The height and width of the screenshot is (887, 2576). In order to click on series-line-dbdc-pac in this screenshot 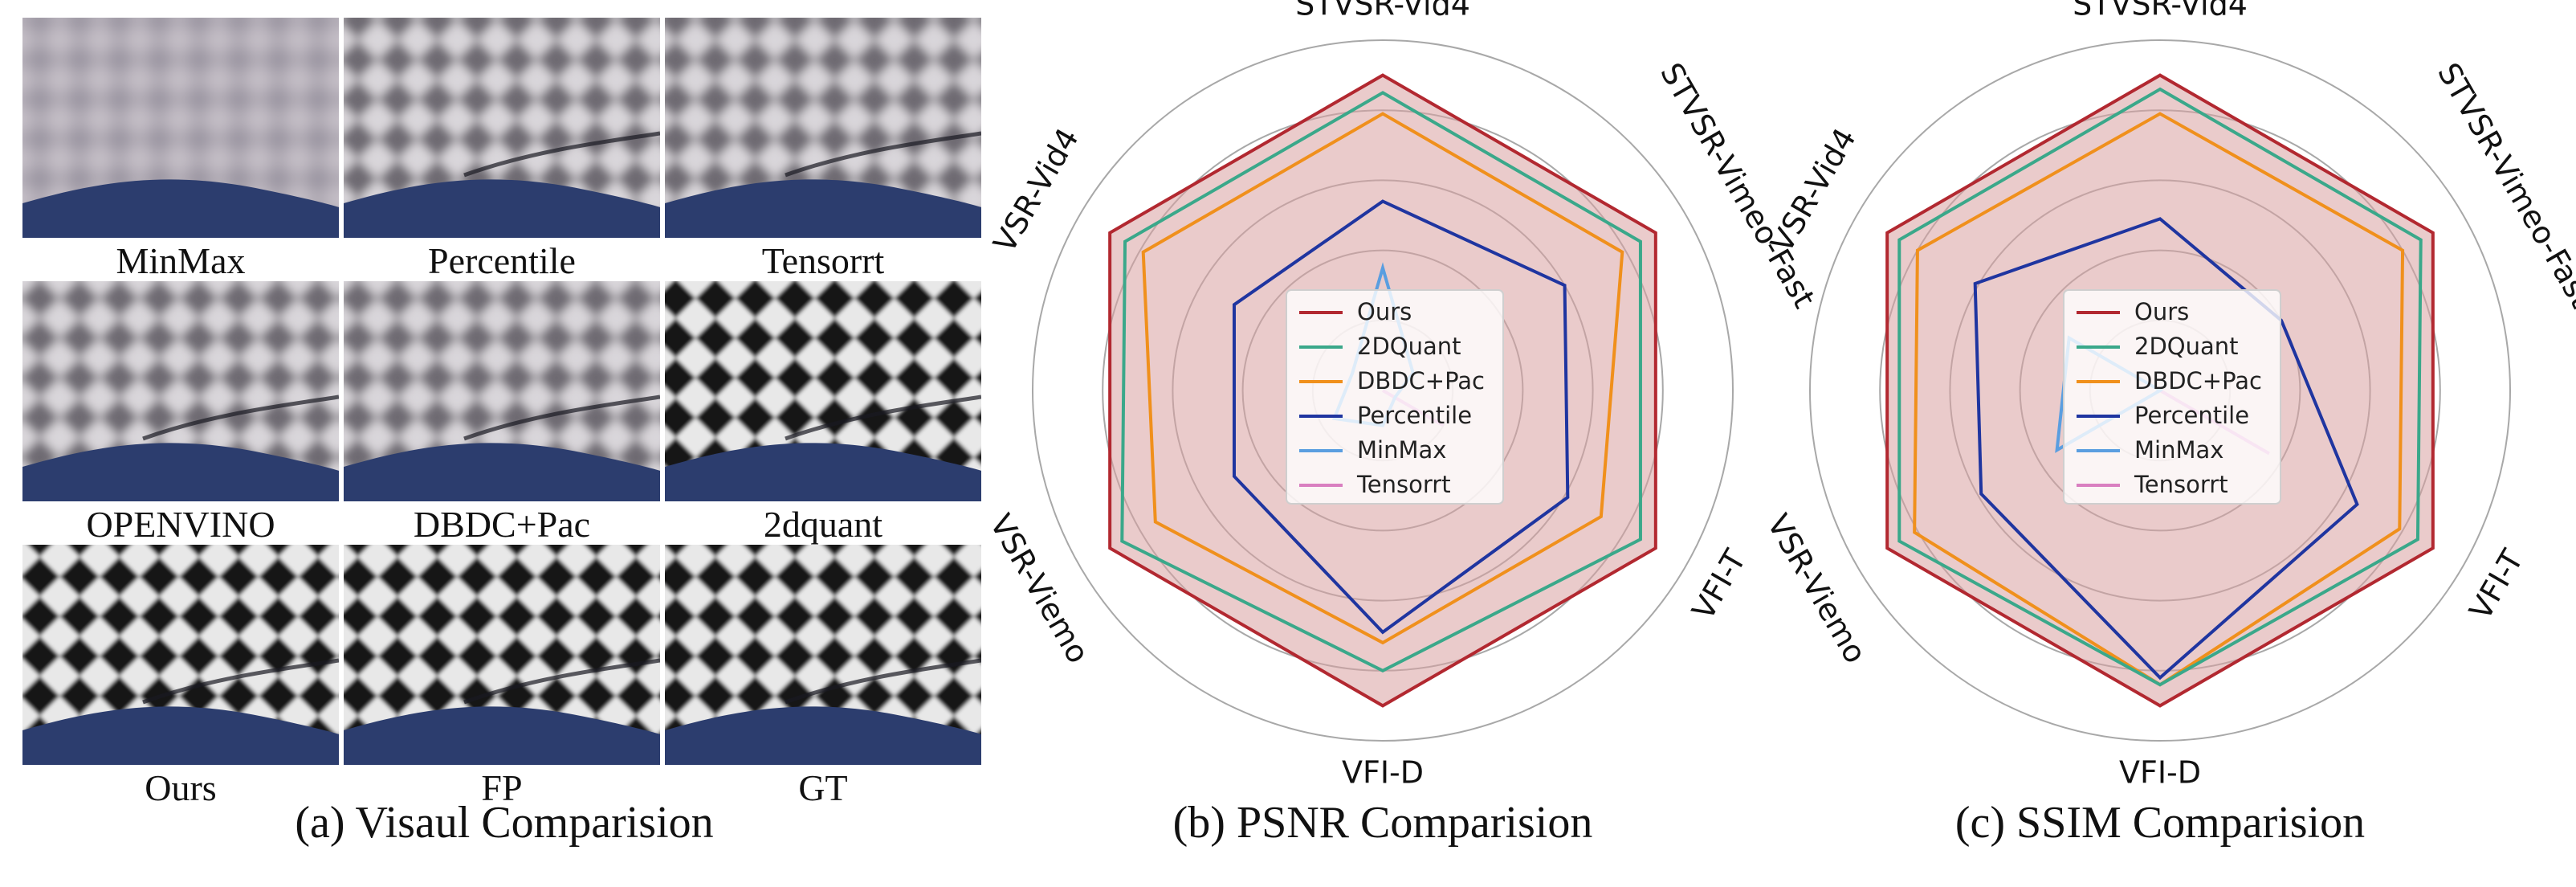, I will do `click(1382, 378)`.